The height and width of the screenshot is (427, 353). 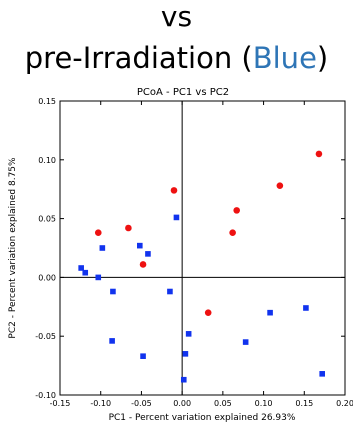 I want to click on y-tick-label: 0.10, so click(x=47, y=160).